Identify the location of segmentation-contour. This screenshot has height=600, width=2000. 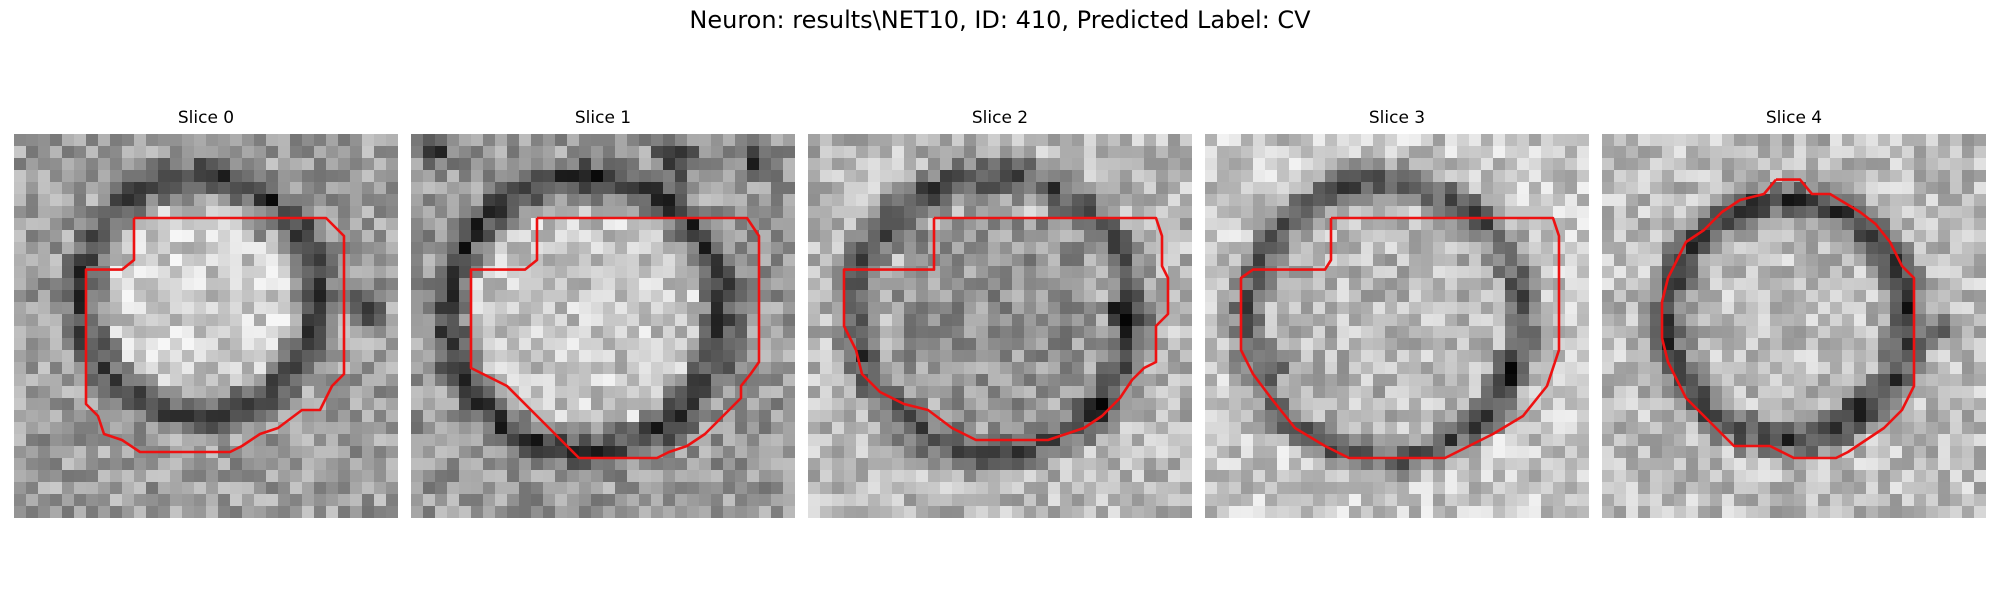
(1400, 338).